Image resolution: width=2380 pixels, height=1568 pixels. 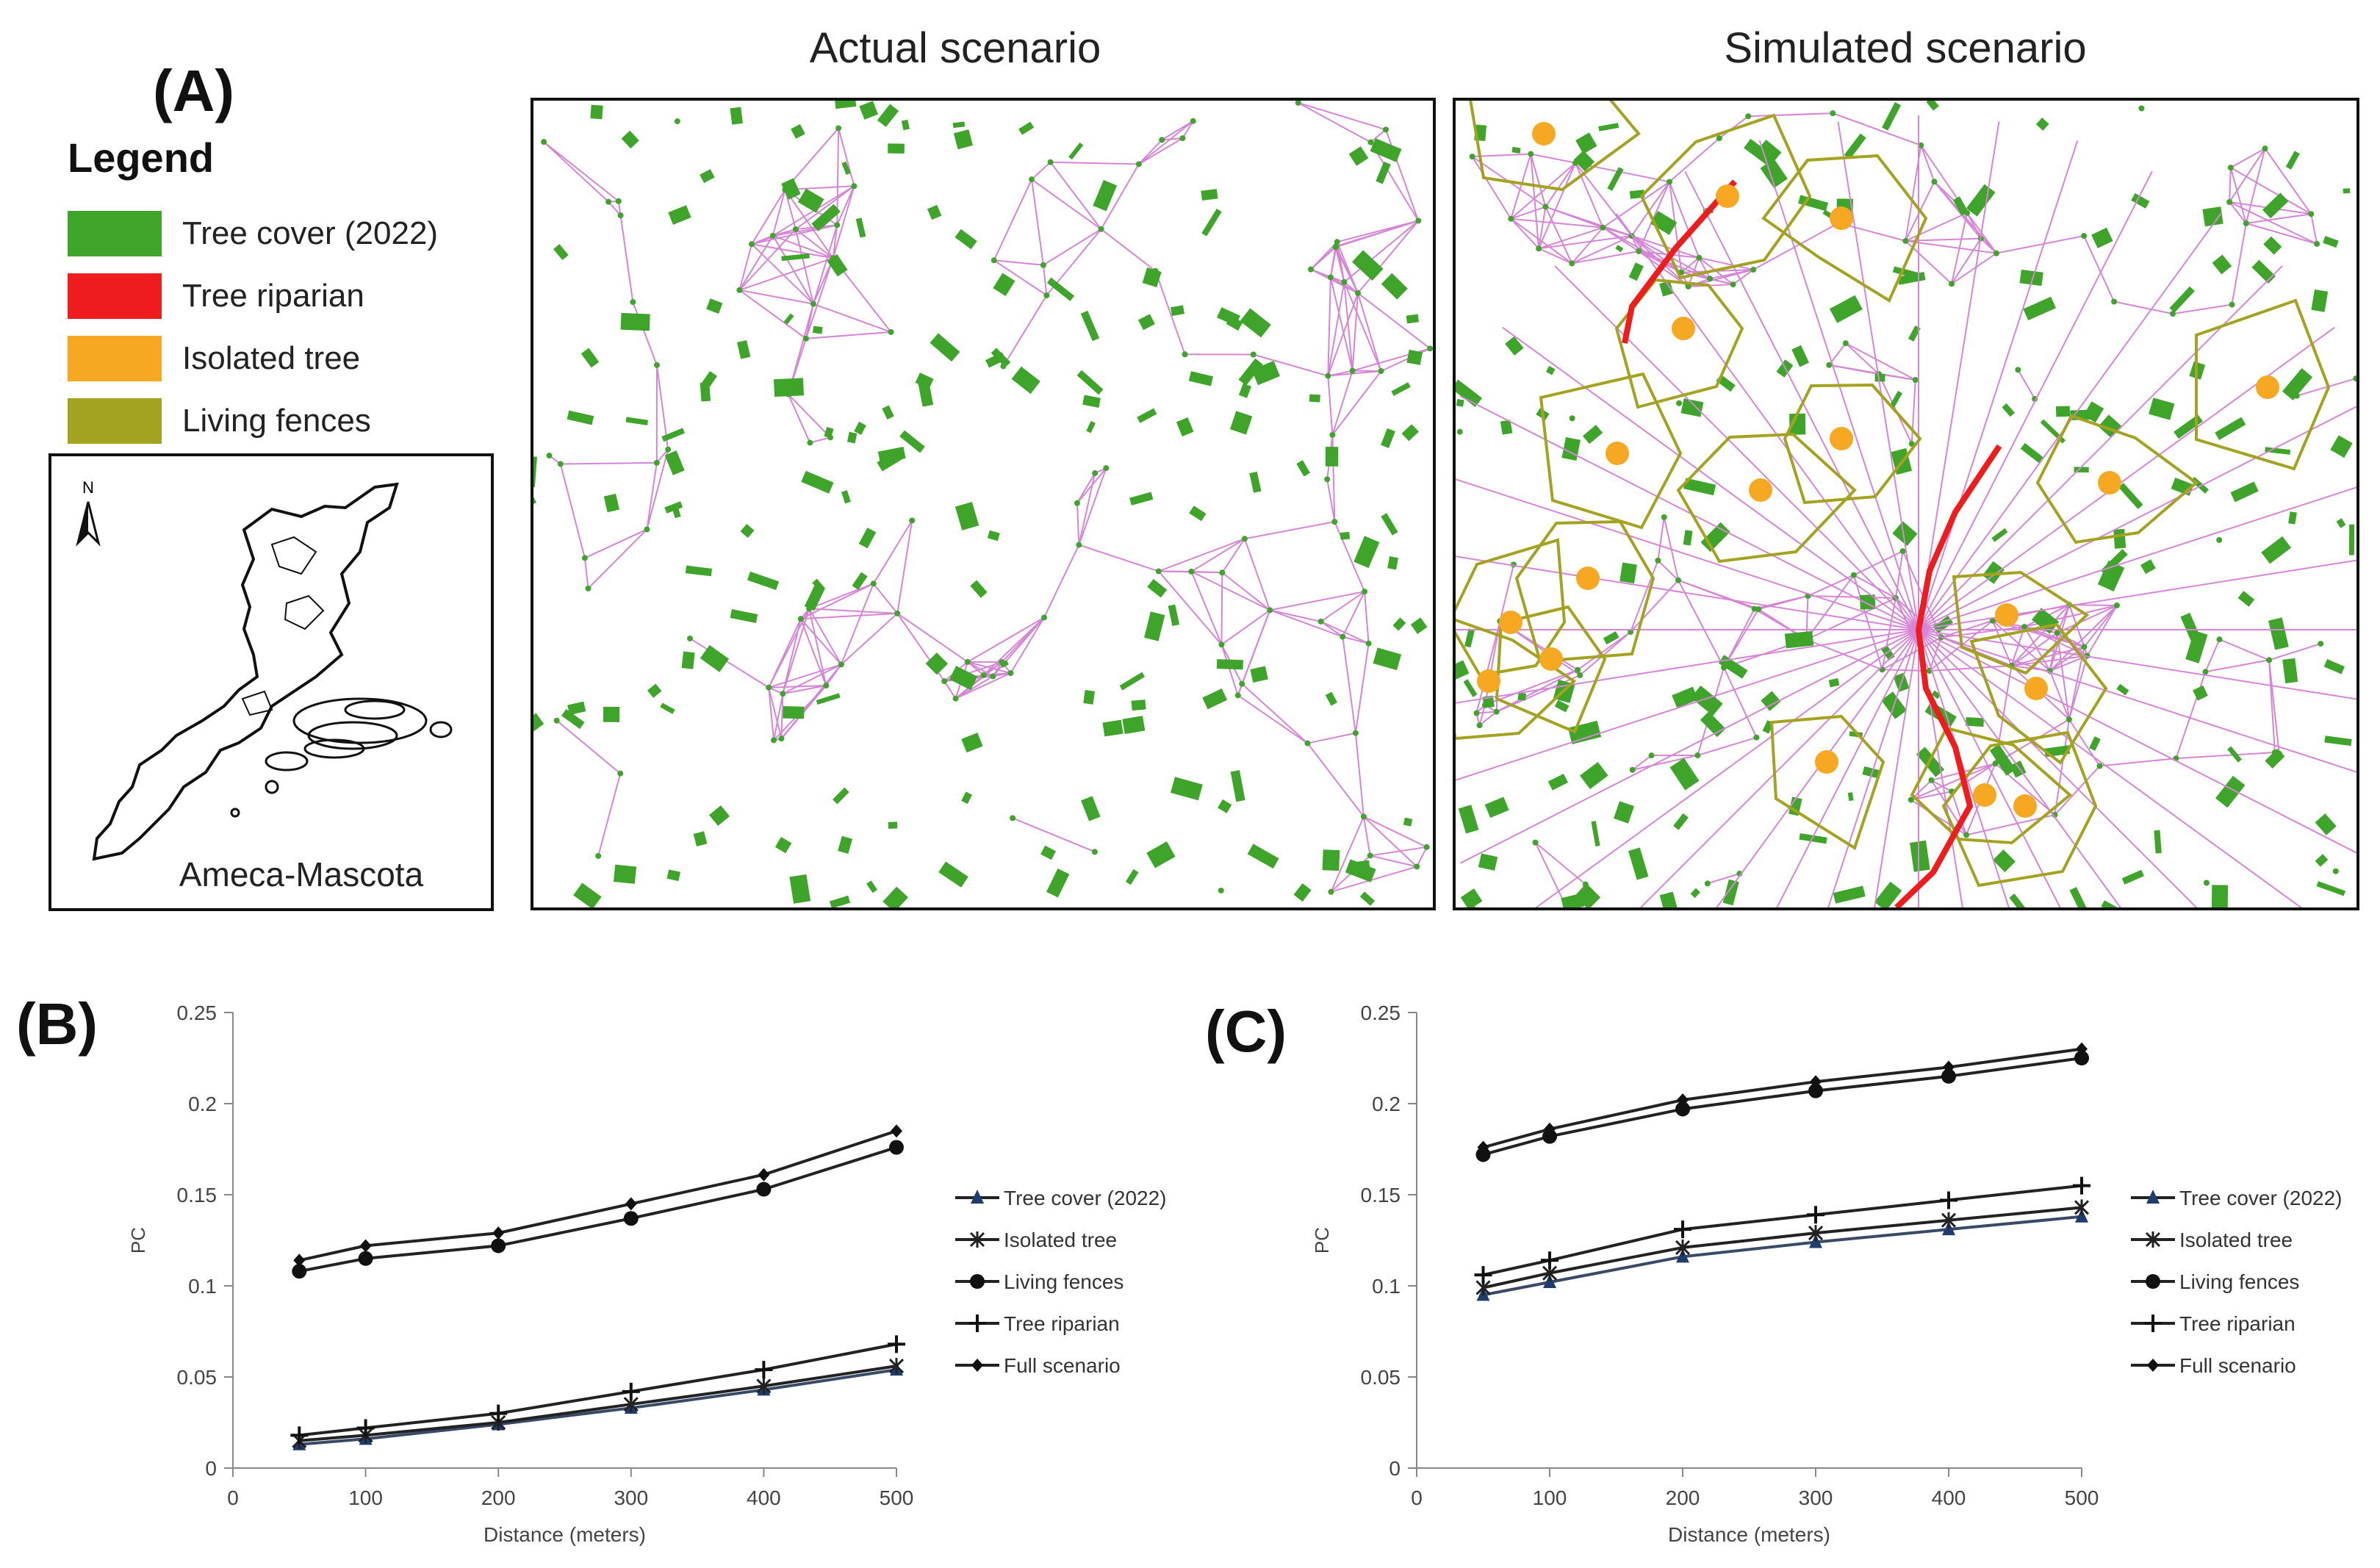 I want to click on x-tick-label: 100, so click(x=1550, y=1498).